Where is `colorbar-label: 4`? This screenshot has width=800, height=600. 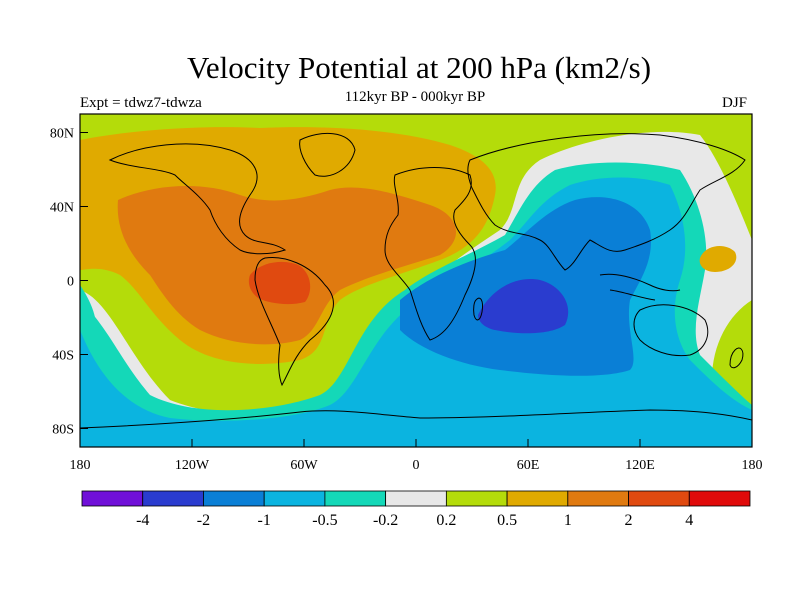
colorbar-label: 4 is located at coordinates (689, 520).